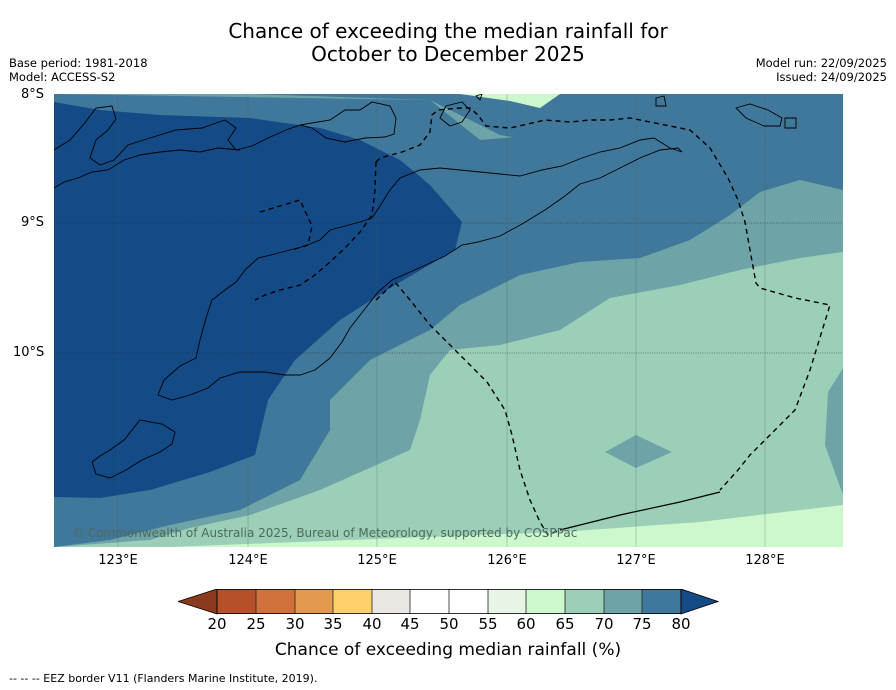  I want to click on colorbar-tick-75: 75, so click(642, 624).